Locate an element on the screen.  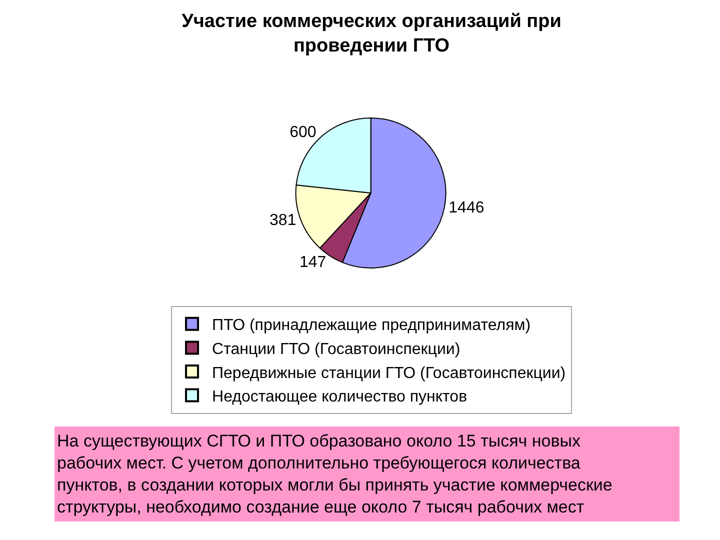
chart-title: Участие коммерческих организаций при проведении ГТО is located at coordinates (372, 34).